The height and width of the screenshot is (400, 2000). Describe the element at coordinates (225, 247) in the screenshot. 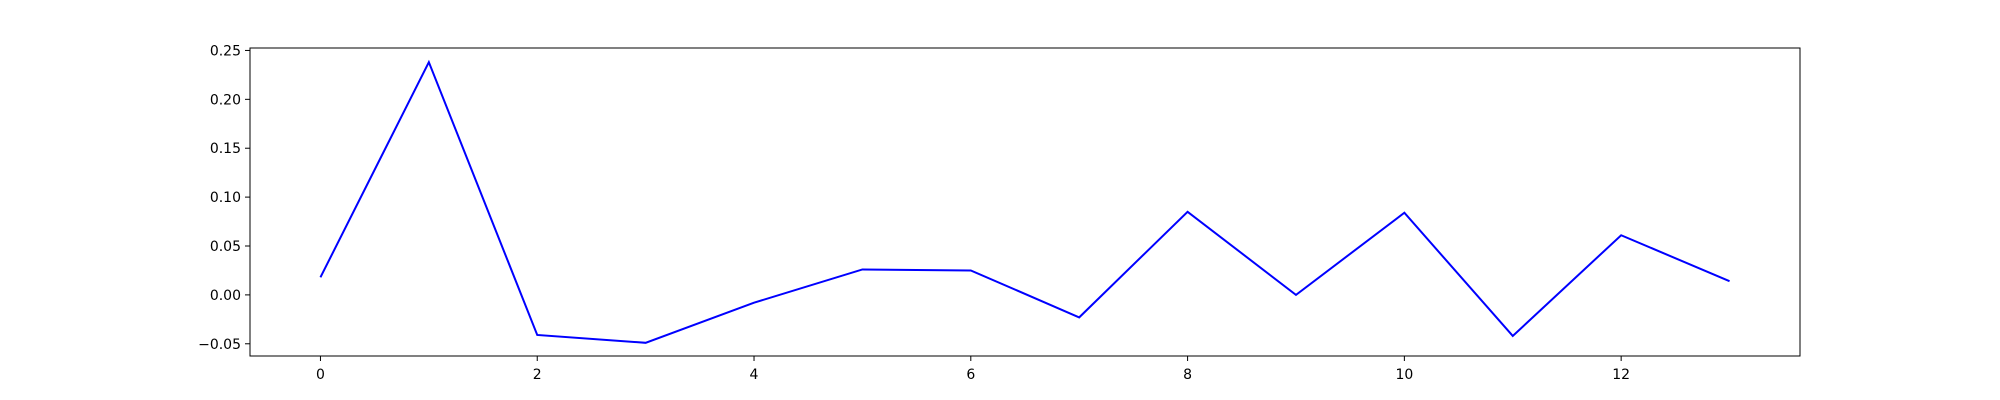

I see `y-tick-label: 0.05` at that location.